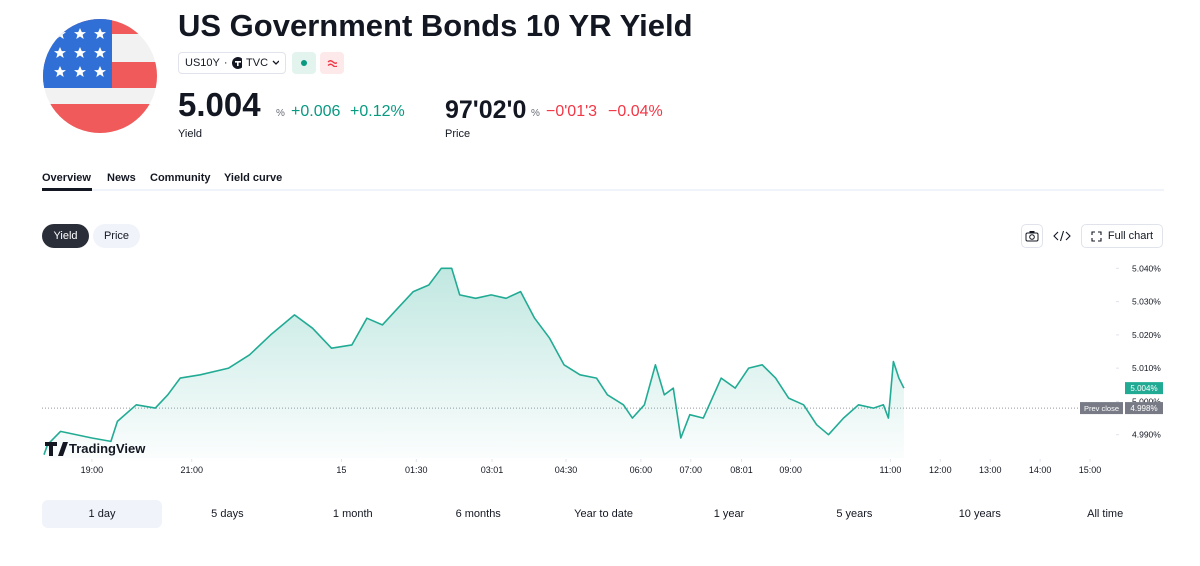 The height and width of the screenshot is (566, 1200). I want to click on price-label: Price, so click(458, 134).